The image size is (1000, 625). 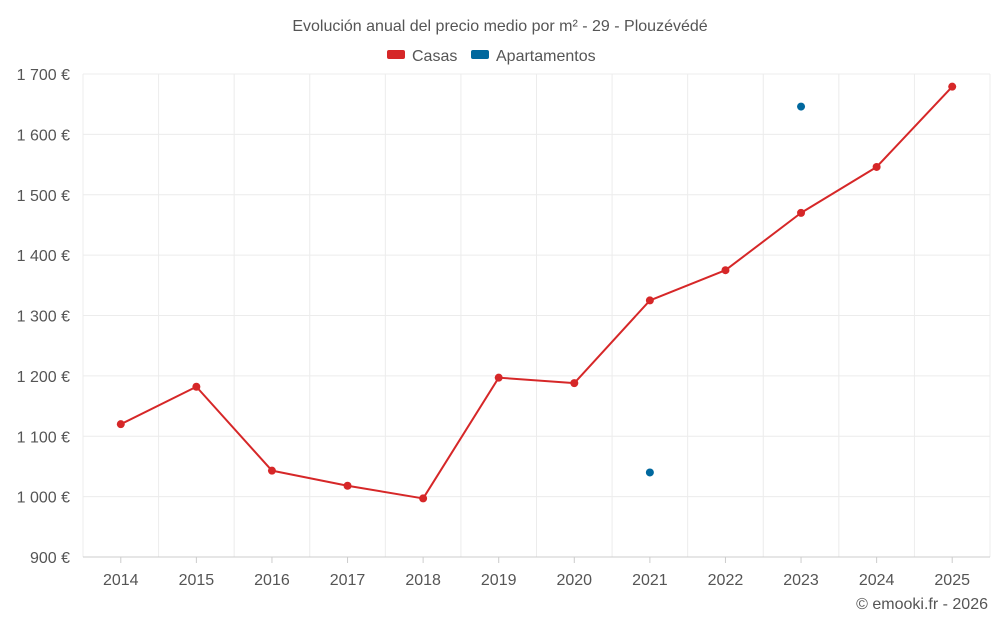 I want to click on x-tick-label: 2014, so click(x=121, y=580).